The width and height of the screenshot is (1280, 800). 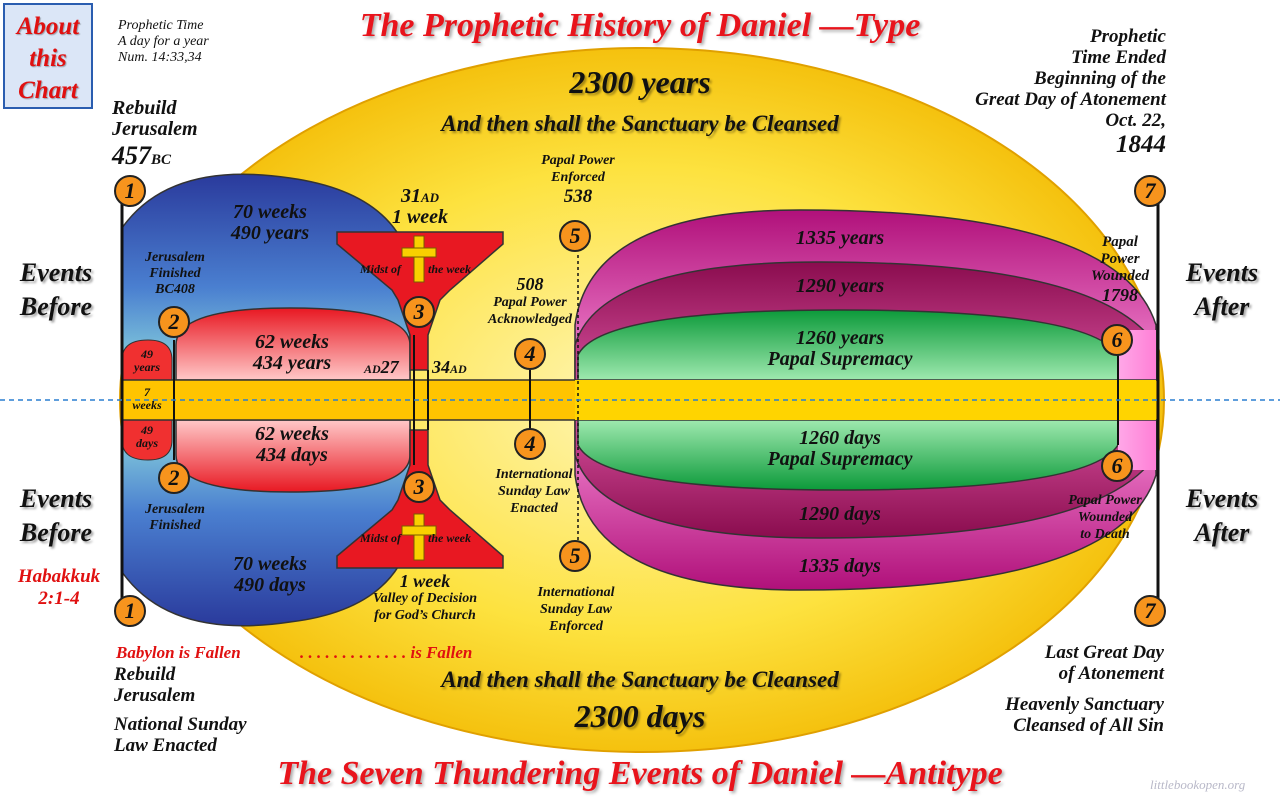 I want to click on forty-nine-top, so click(x=147, y=360).